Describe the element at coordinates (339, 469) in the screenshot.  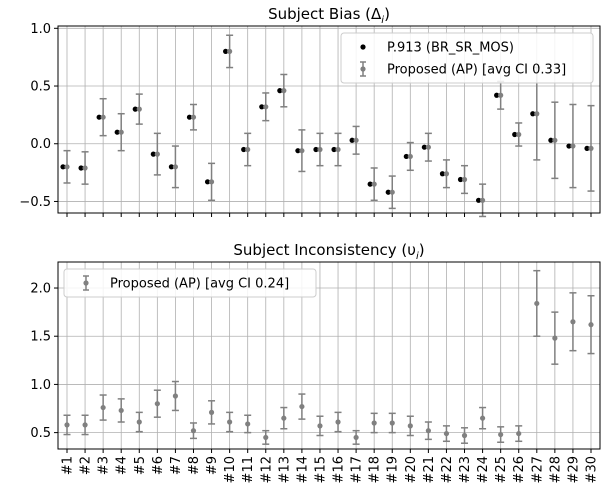
I see `x-tick-label: #16` at that location.